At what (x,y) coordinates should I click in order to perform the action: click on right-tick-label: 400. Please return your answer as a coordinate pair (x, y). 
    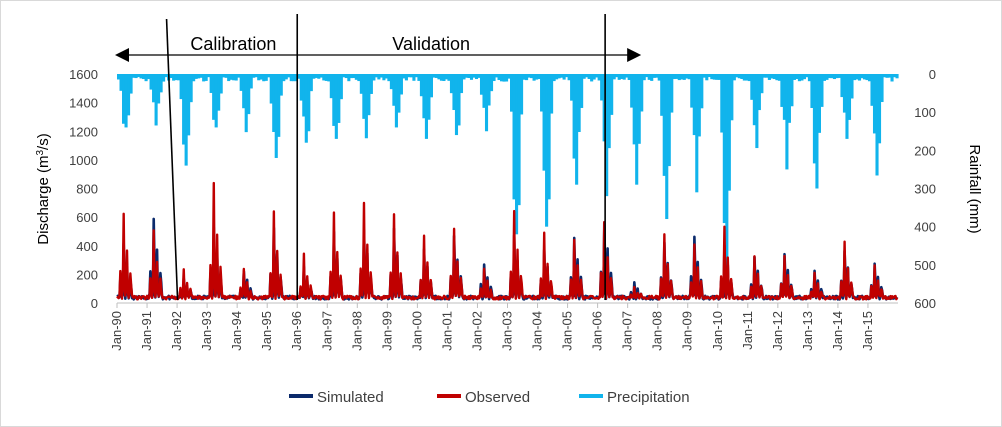
    Looking at the image, I should click on (925, 227).